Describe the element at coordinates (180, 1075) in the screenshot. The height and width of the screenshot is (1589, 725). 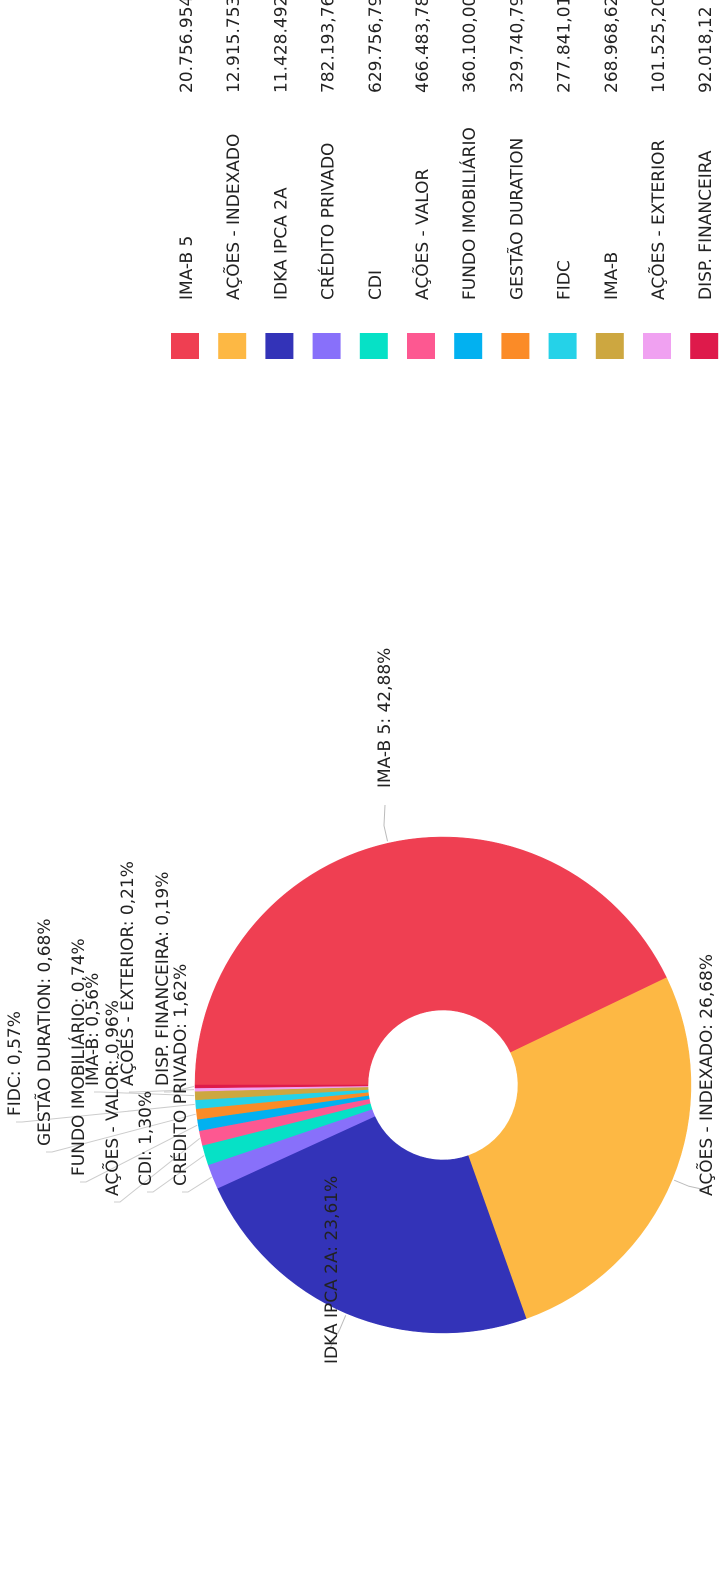
I see `label-credito-privado: CRÉDITO PRIVADO: 1,62%` at that location.